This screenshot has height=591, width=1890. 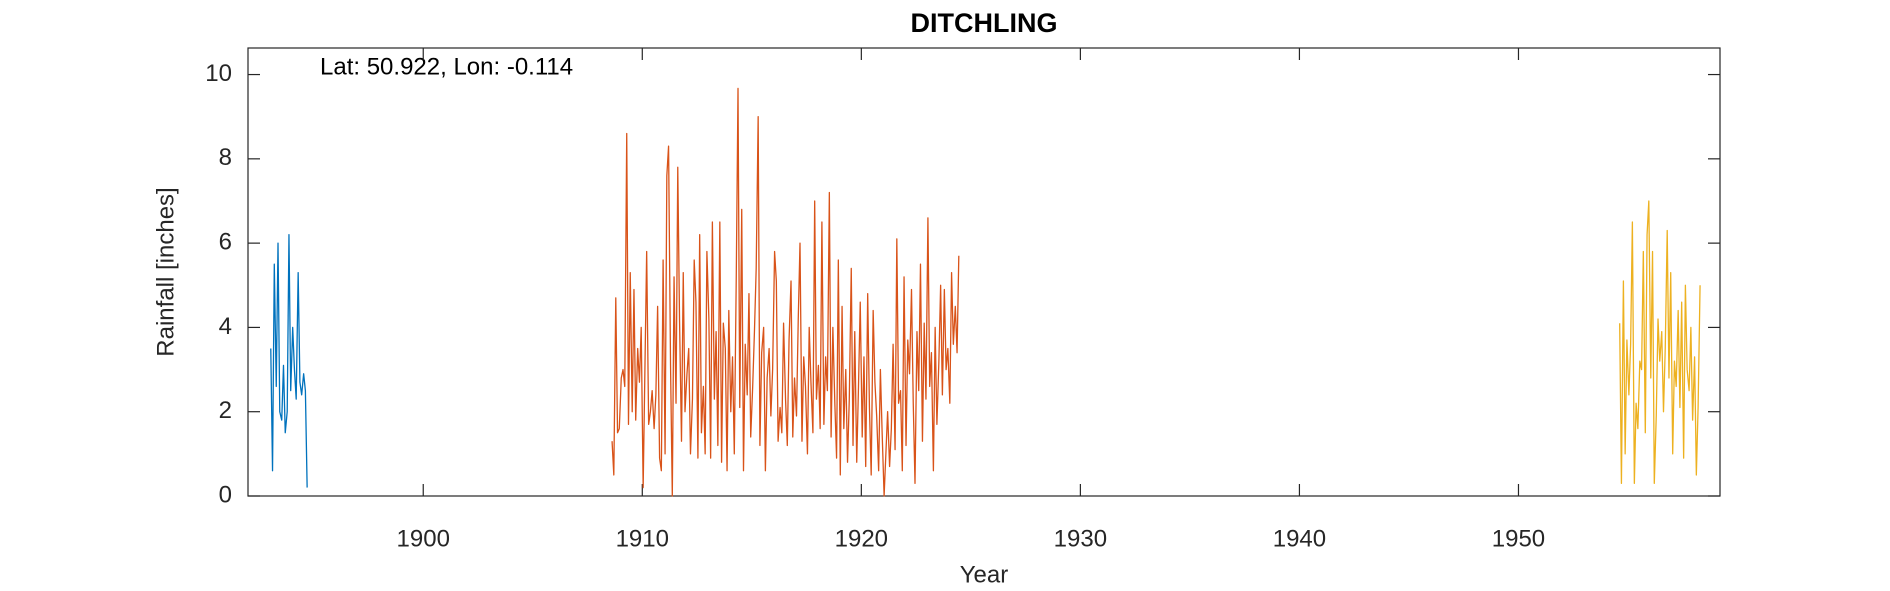 I want to click on y-tick-label: 0, so click(x=225, y=494).